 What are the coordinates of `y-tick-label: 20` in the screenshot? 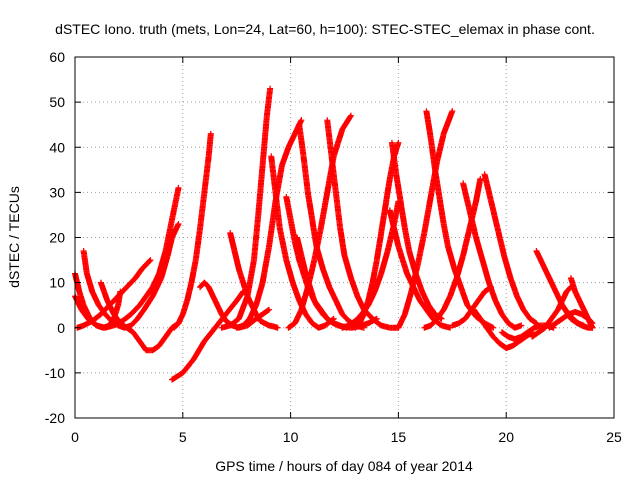 It's located at (57, 238).